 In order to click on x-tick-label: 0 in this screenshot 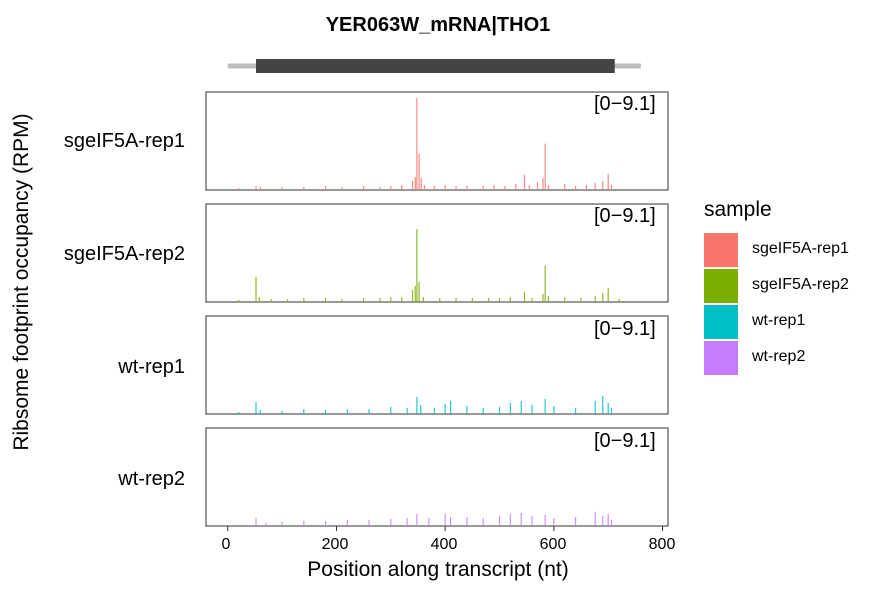, I will do `click(226, 544)`.